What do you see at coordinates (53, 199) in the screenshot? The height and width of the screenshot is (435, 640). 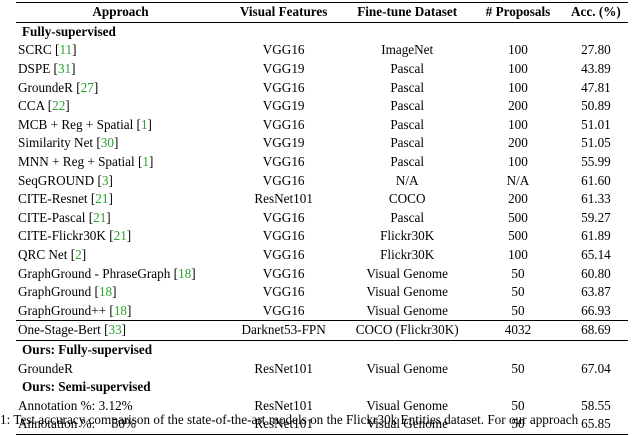 I see `approach-name: CITE-Resnet` at bounding box center [53, 199].